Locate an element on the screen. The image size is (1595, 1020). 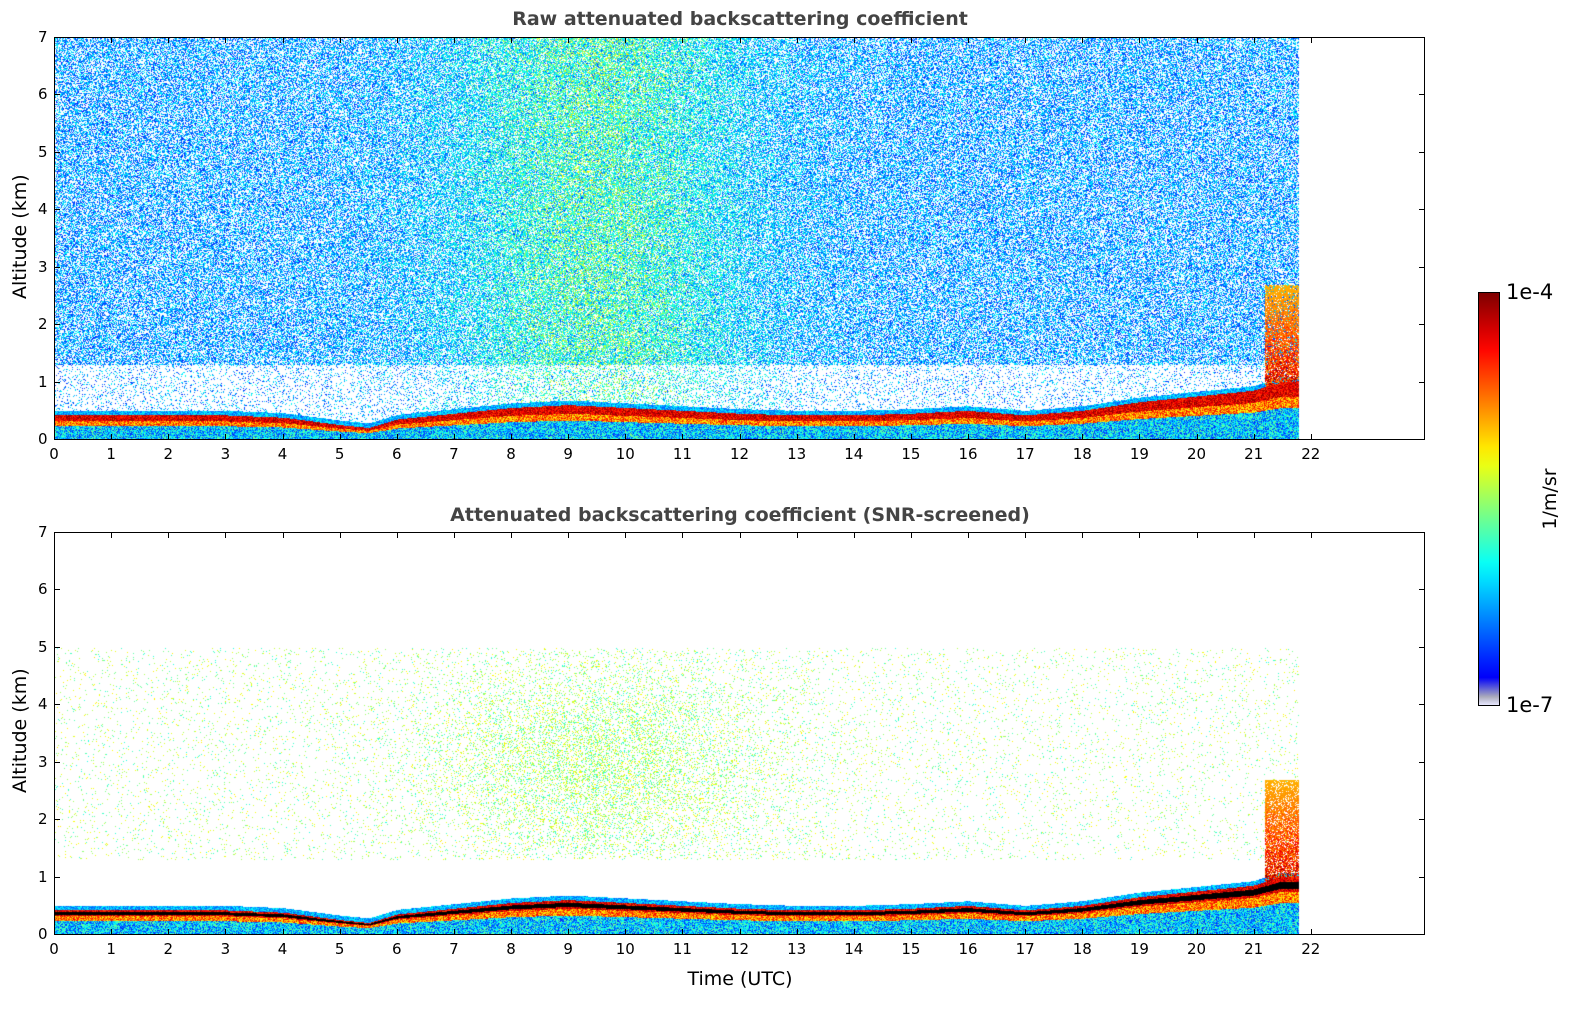
y-tick-label: 6 is located at coordinates (43, 94).